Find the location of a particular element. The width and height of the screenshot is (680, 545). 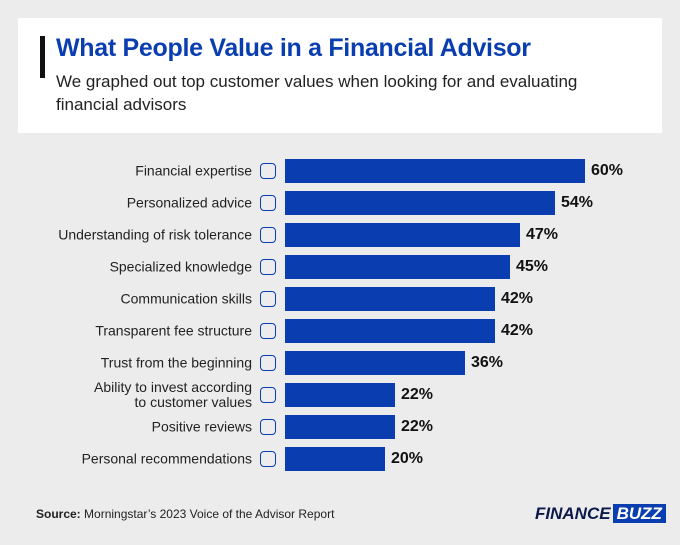

category-label: Personalized advice is located at coordinates (189, 202).